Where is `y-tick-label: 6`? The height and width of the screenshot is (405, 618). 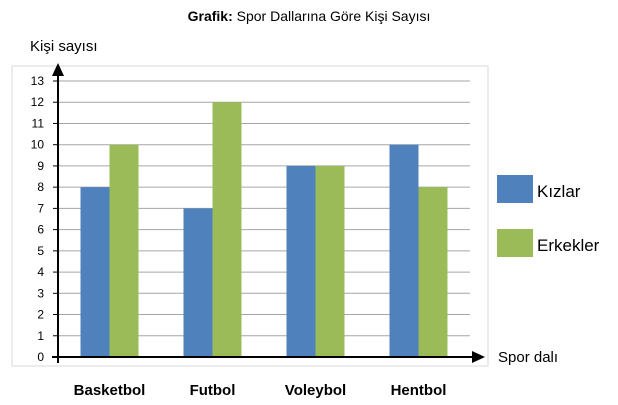
y-tick-label: 6 is located at coordinates (40, 230).